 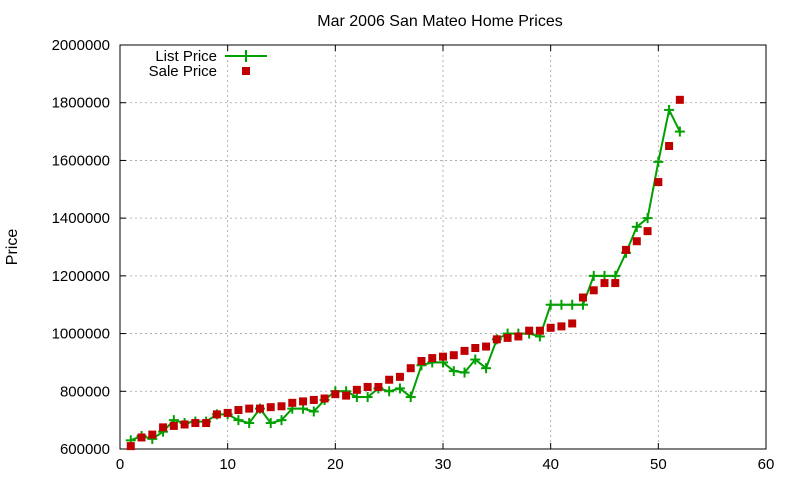 What do you see at coordinates (120, 464) in the screenshot?
I see `x-tick-label: 0` at bounding box center [120, 464].